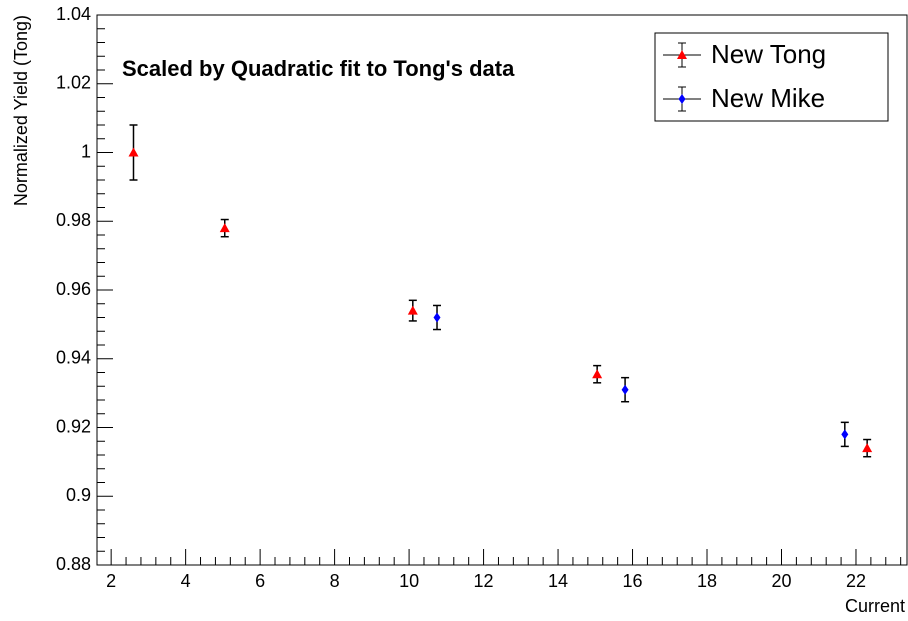  I want to click on legend-label: New Mike, so click(768, 98).